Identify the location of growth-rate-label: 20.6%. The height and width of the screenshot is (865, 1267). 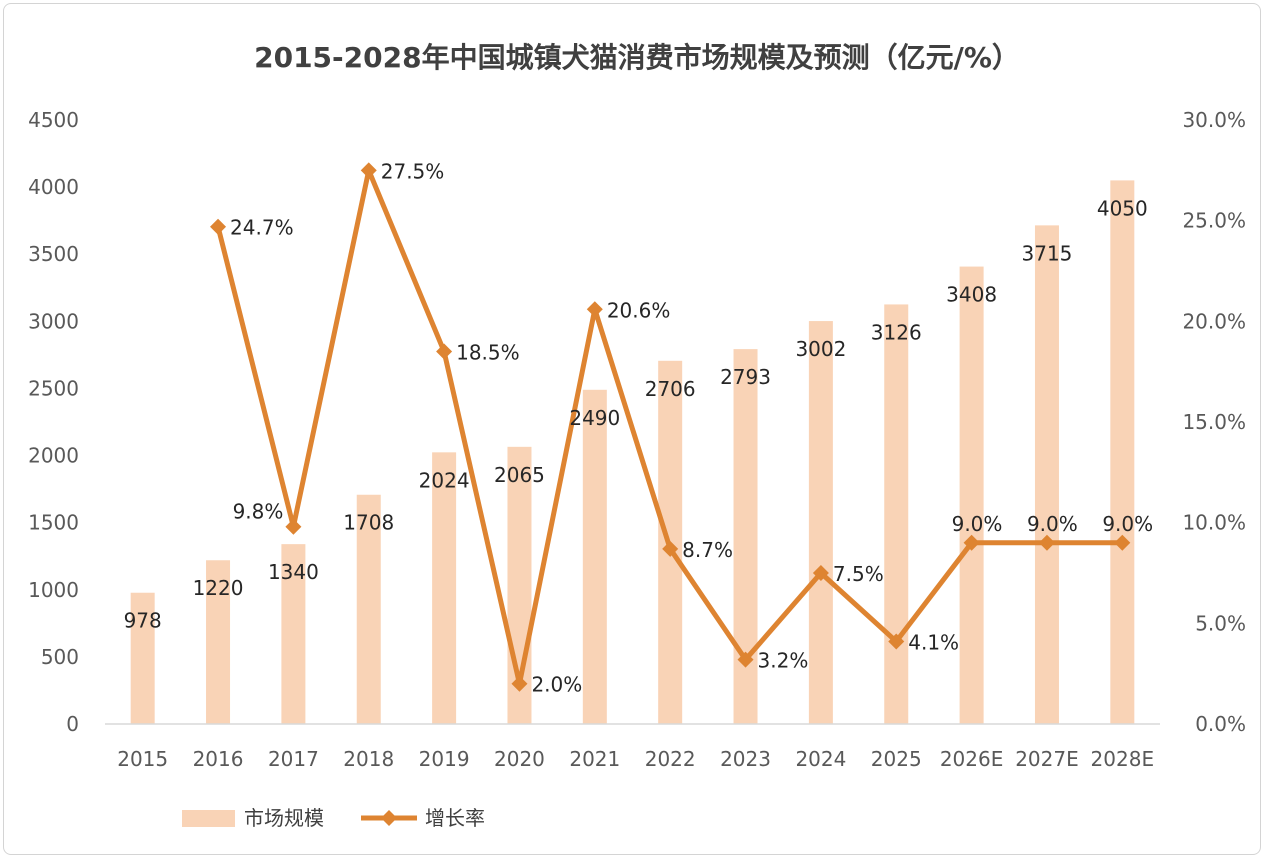
(639, 310).